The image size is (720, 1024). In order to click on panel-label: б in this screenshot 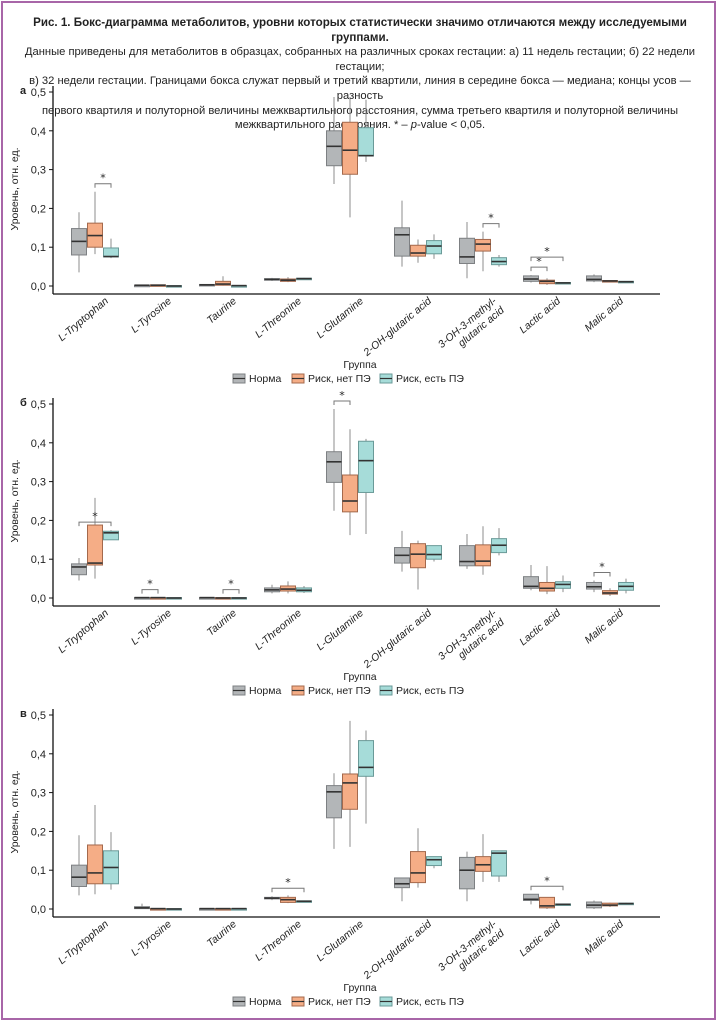, I will do `click(23, 403)`.